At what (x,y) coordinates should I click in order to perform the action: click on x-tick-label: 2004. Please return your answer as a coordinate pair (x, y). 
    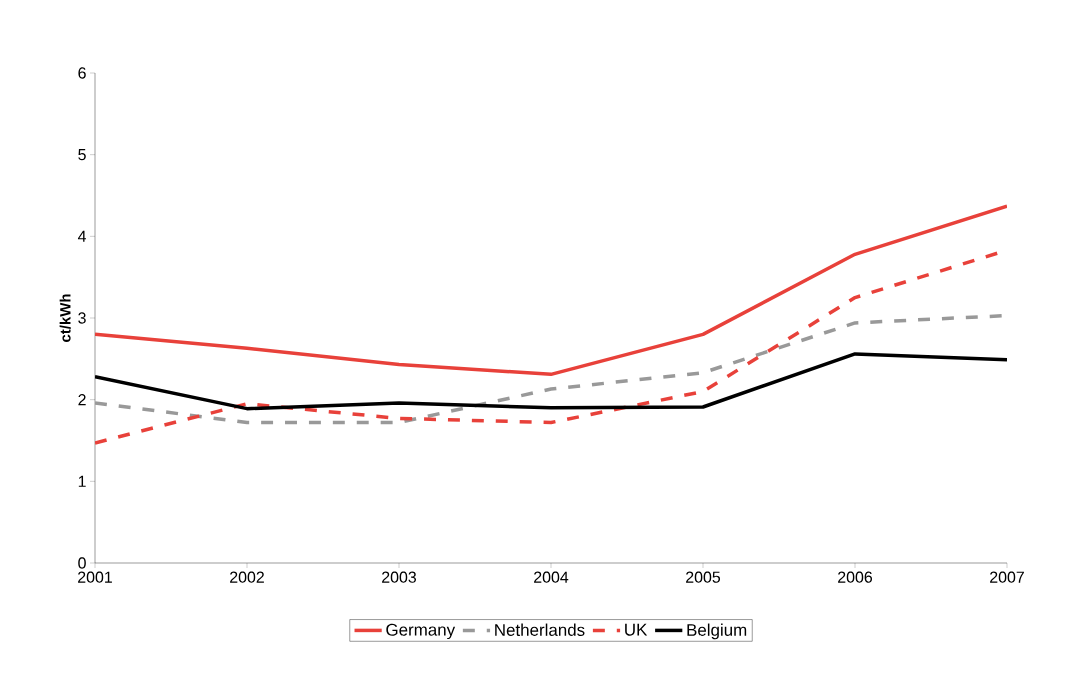
    Looking at the image, I should click on (551, 577).